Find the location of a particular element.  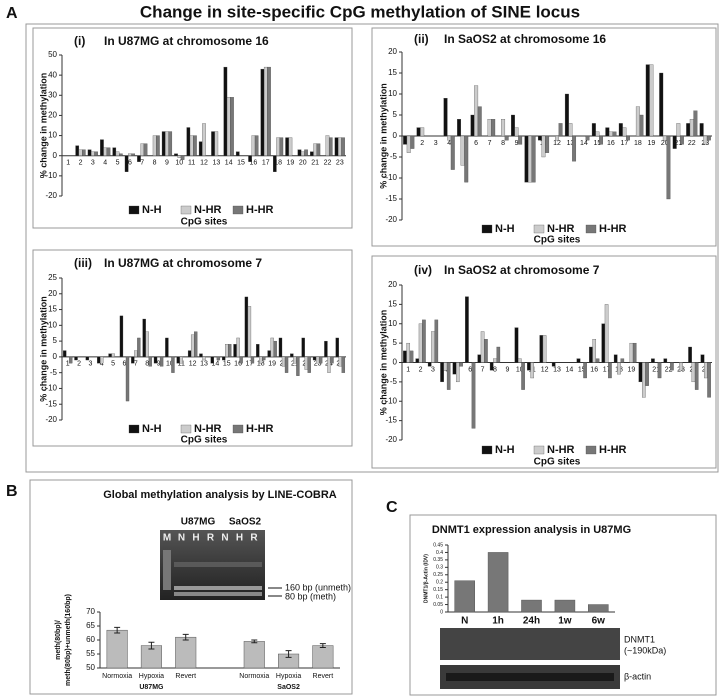

panel-label: C is located at coordinates (392, 507).